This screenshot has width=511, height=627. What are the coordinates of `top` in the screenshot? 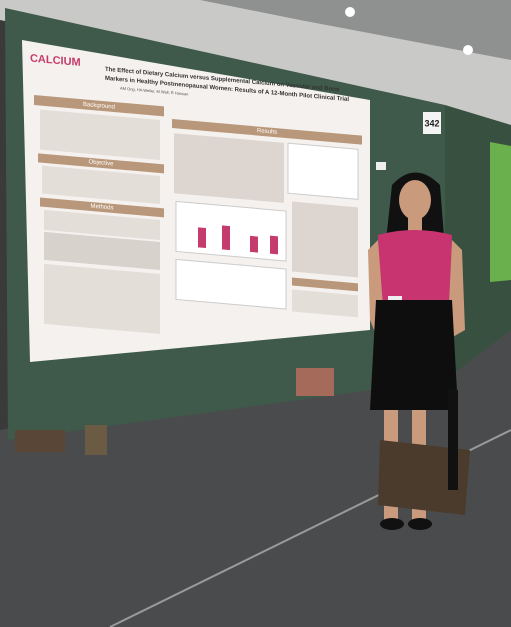 It's located at (415, 267).